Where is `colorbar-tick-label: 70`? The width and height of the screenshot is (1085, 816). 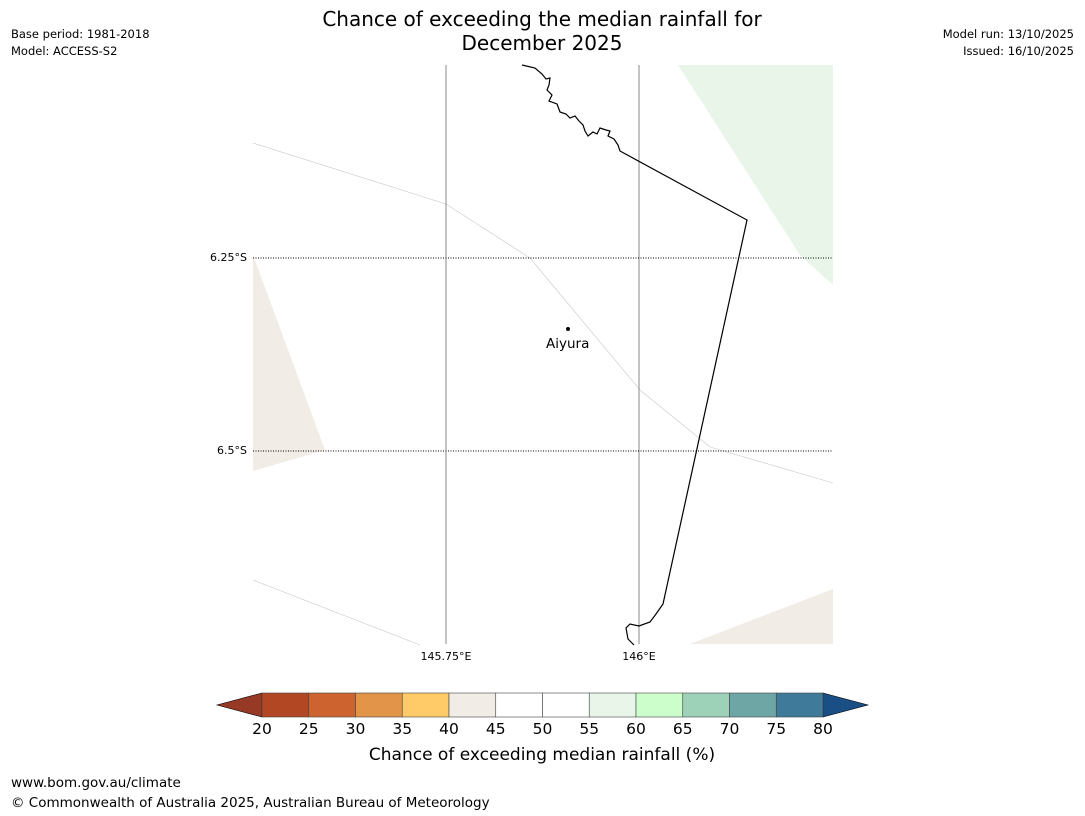 colorbar-tick-label: 70 is located at coordinates (729, 729).